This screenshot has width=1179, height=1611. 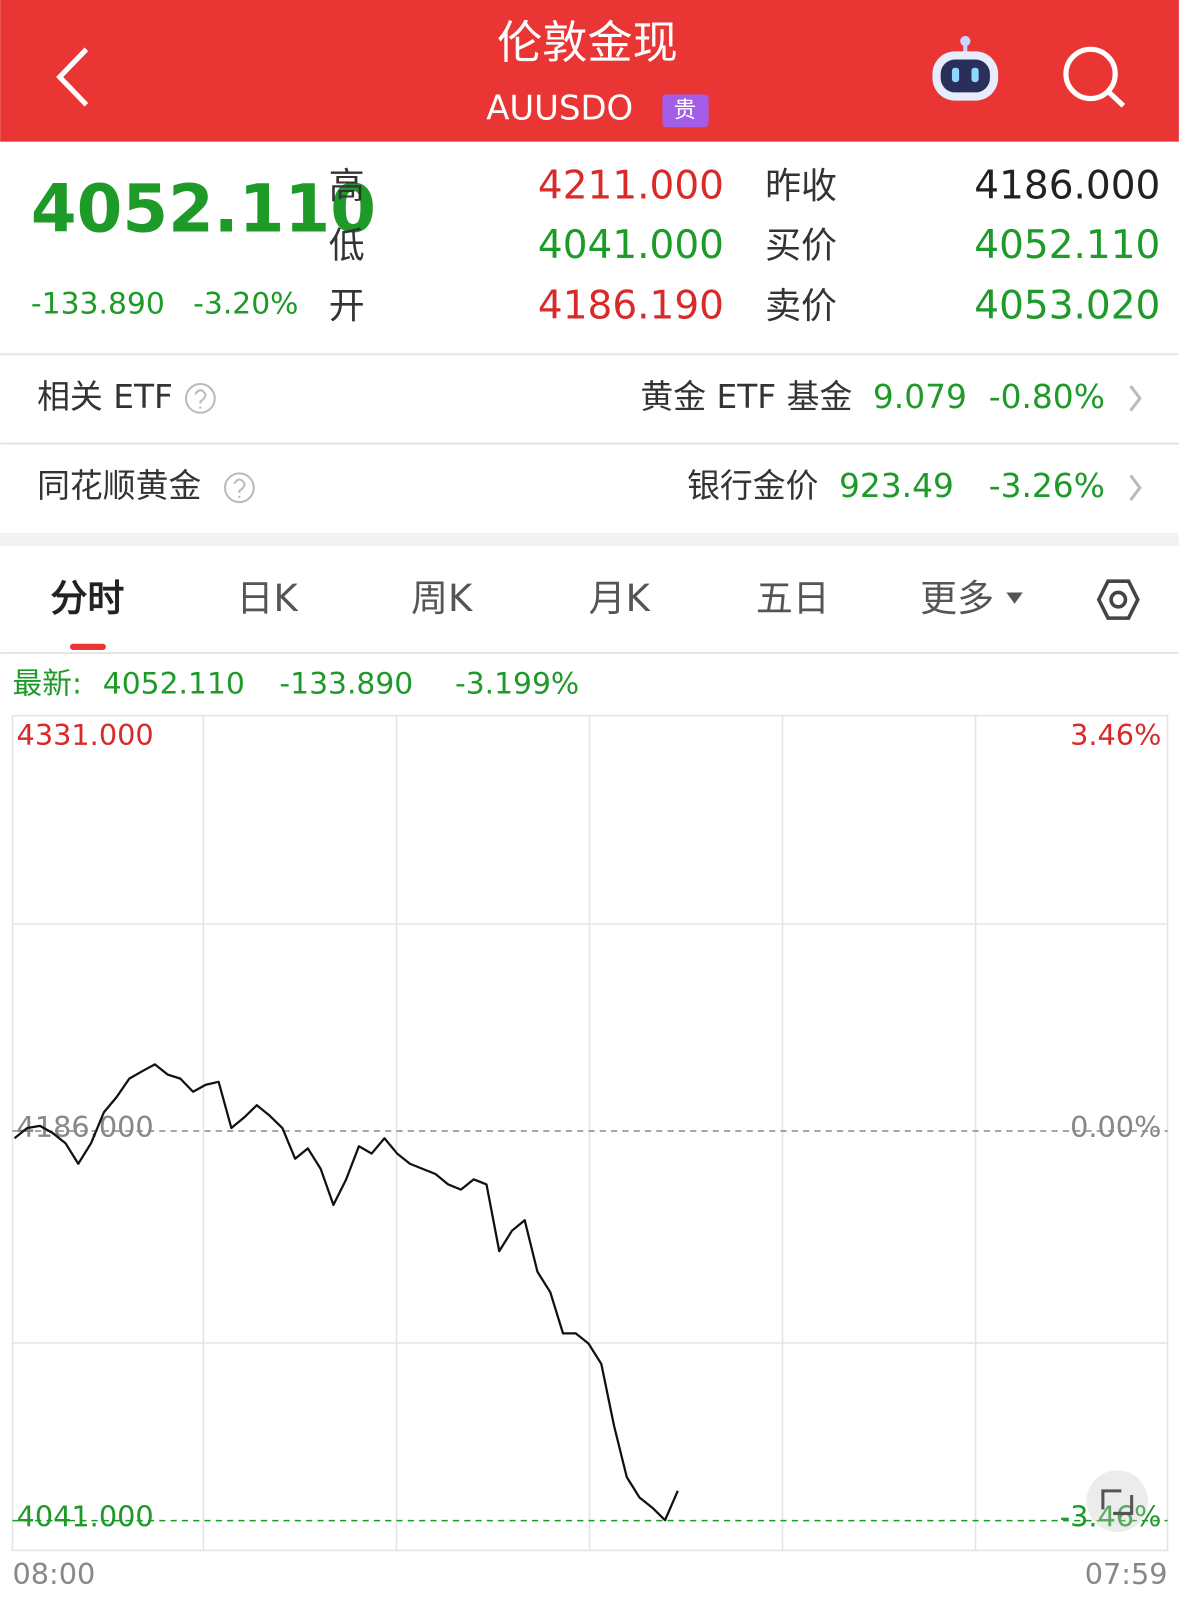 What do you see at coordinates (105, 397) in the screenshot?
I see `row-label: 相关 ETF` at bounding box center [105, 397].